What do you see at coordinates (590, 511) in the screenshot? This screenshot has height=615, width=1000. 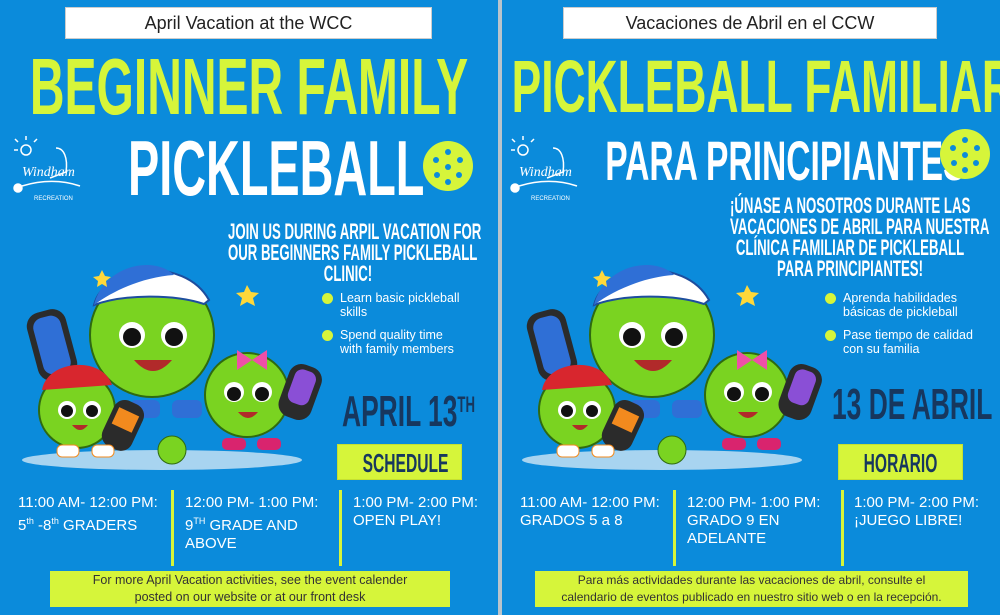 I see `schedule-slot-1: 11:00 AM- 12:00 PM: GRADOS 5 a 8` at bounding box center [590, 511].